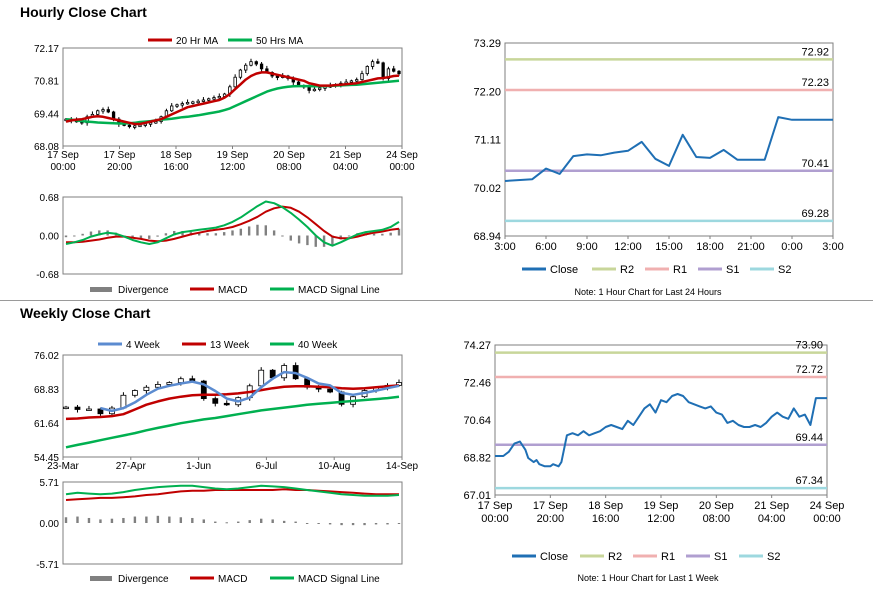 This screenshot has width=873, height=601. I want to click on hourly_macd-macd-signal-line, so click(233, 224).